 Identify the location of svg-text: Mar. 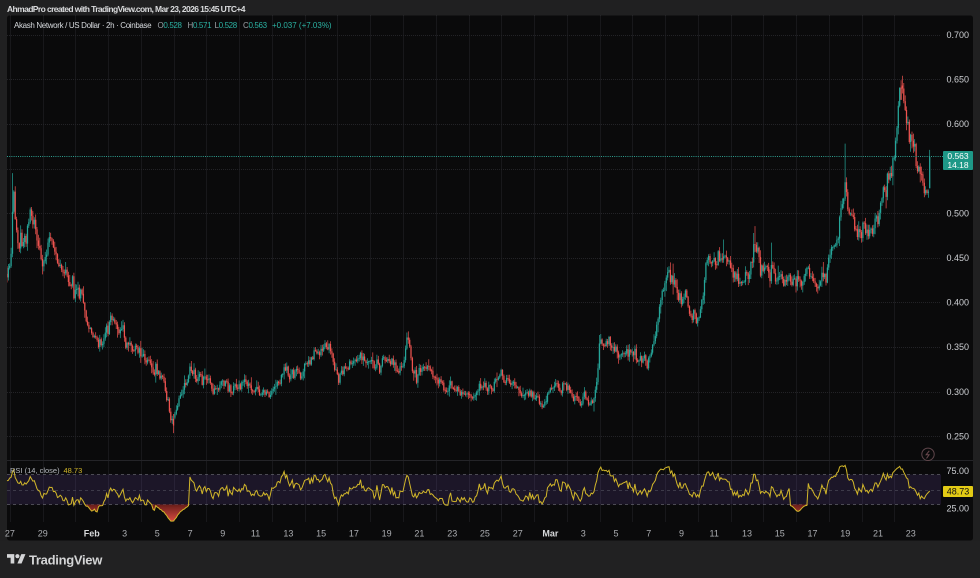
(550, 534).